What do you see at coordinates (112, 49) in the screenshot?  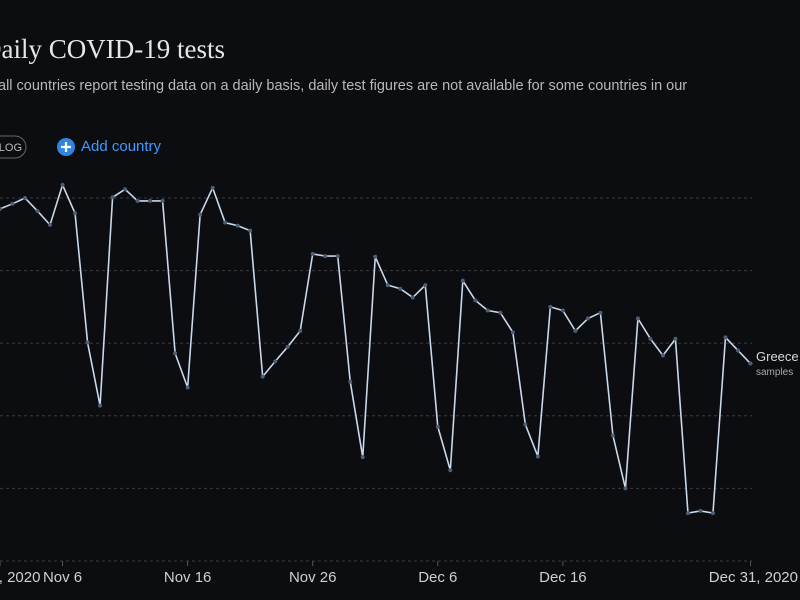 I see `chart-title: Daily COVID-19 tests` at bounding box center [112, 49].